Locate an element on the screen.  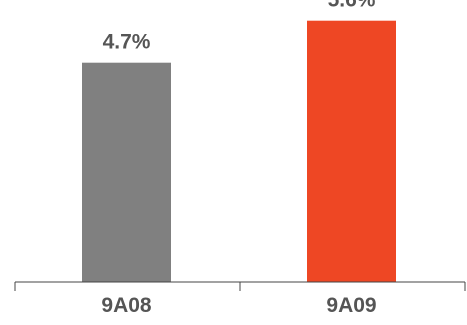
category-labels-group: 9A08 9A09 is located at coordinates (238, 305).